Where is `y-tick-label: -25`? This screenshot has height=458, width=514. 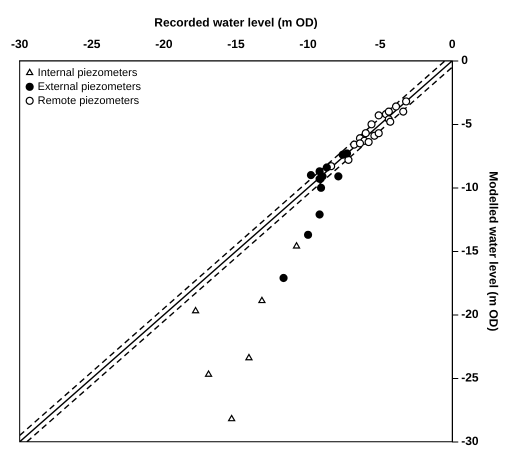
y-tick-label: -25 is located at coordinates (470, 377).